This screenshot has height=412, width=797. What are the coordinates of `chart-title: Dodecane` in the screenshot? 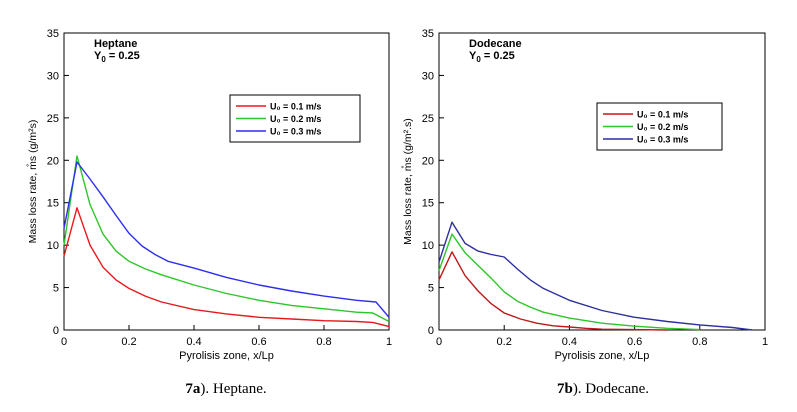 It's located at (495, 44).